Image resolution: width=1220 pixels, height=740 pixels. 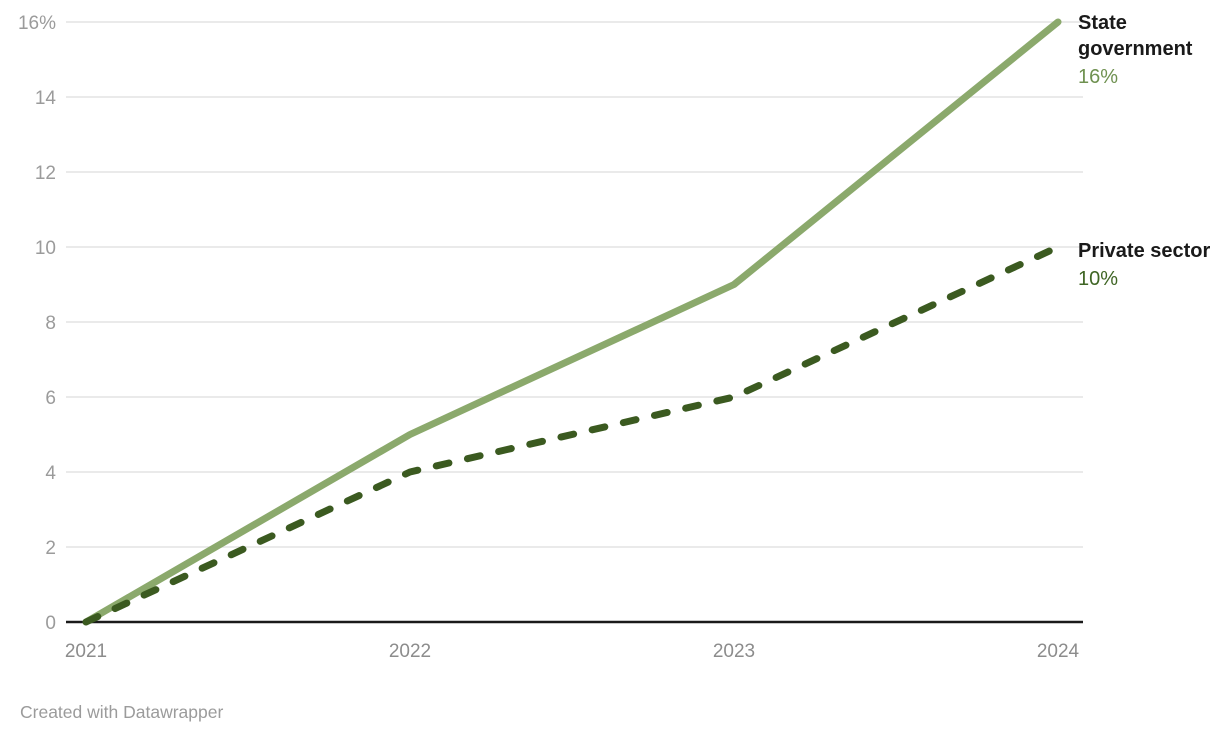 What do you see at coordinates (410, 651) in the screenshot?
I see `x-tick-label: 2022` at bounding box center [410, 651].